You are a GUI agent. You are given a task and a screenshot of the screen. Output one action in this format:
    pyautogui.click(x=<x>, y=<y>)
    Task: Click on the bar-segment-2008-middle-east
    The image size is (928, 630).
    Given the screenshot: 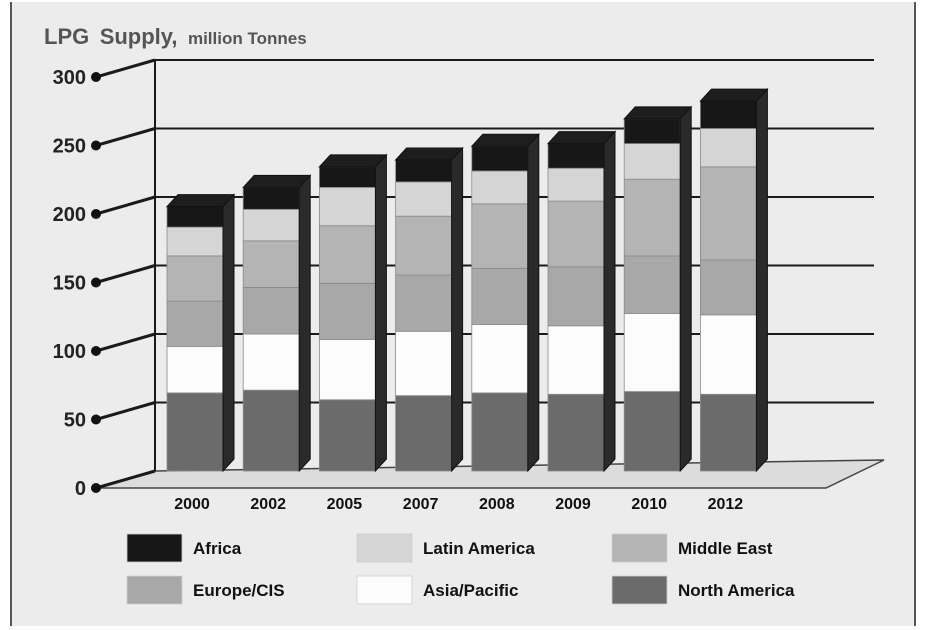 What is the action you would take?
    pyautogui.click(x=500, y=236)
    